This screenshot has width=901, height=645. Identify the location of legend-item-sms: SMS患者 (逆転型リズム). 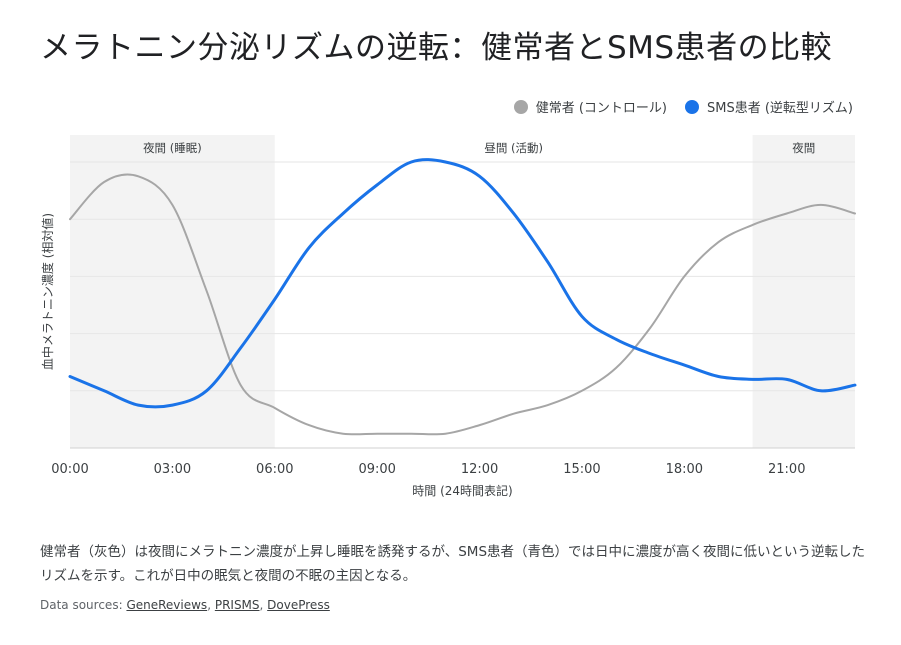
(769, 106).